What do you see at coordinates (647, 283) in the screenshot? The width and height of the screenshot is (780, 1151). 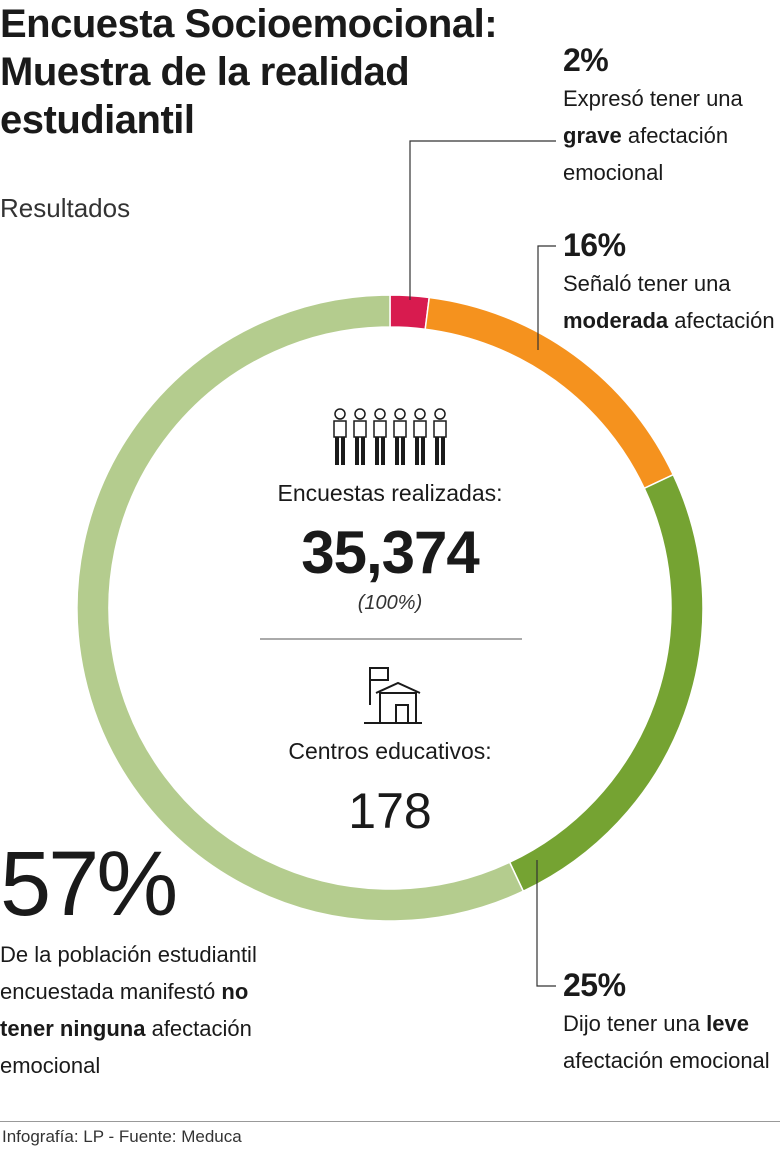 I see `moderada-text-pre: Señaló tener una` at bounding box center [647, 283].